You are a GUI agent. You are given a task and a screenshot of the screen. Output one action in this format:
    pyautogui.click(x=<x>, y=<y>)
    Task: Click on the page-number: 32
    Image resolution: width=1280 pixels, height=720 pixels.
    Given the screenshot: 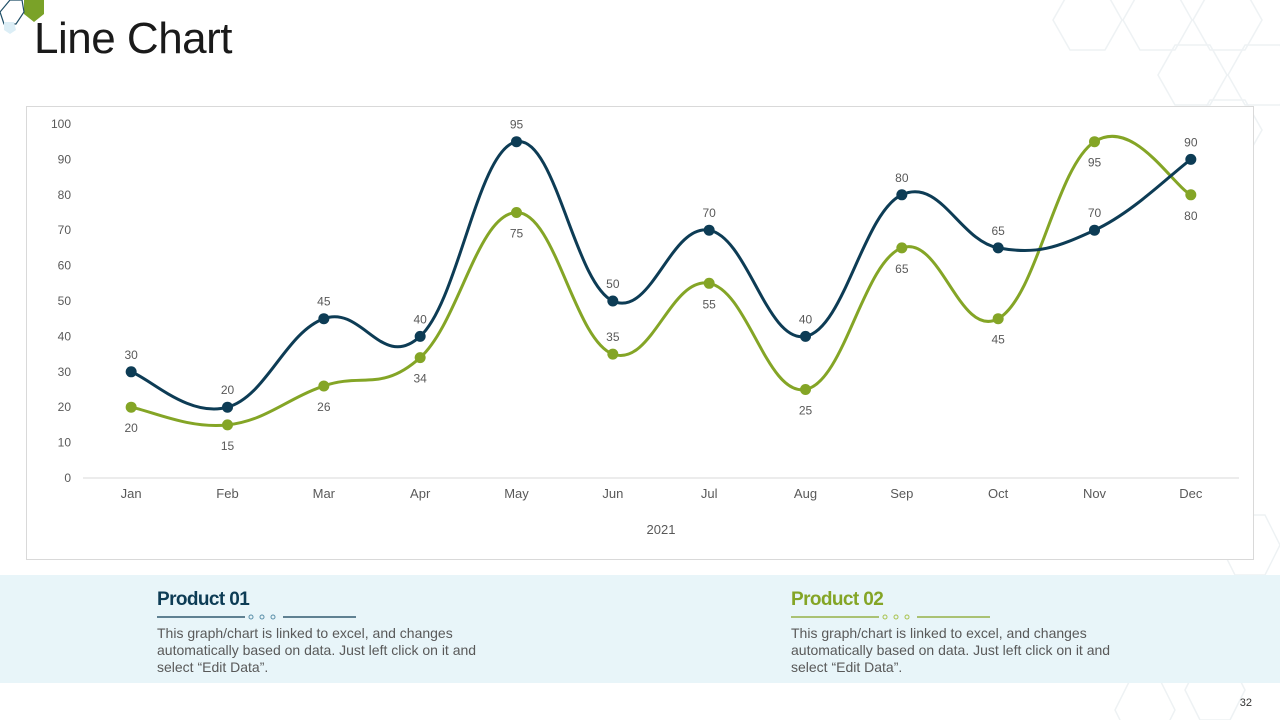 What is the action you would take?
    pyautogui.click(x=1245, y=703)
    